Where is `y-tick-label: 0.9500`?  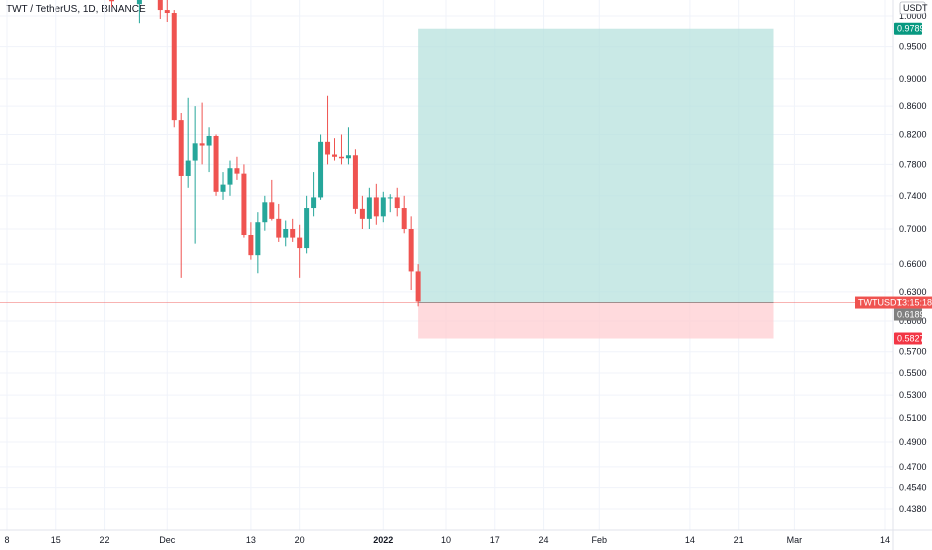
y-tick-label: 0.9500 is located at coordinates (913, 47).